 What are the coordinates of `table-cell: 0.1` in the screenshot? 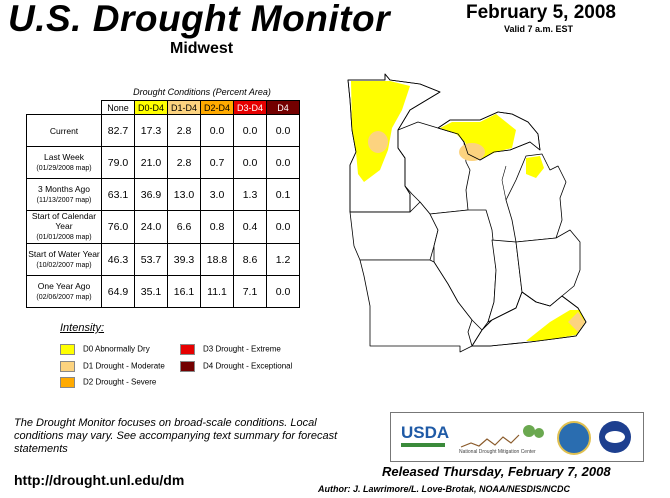 It's located at (283, 194).